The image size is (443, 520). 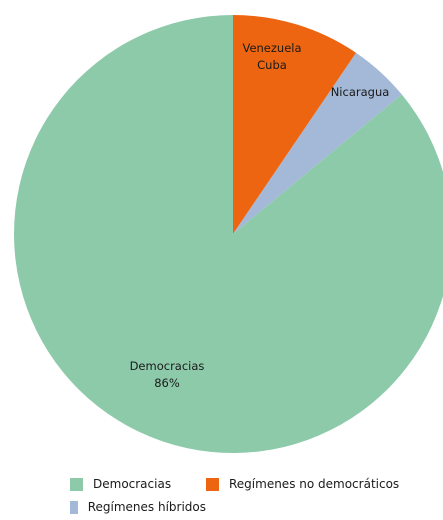 I want to click on slice-label-democracias: Democracias 86%, so click(x=167, y=374).